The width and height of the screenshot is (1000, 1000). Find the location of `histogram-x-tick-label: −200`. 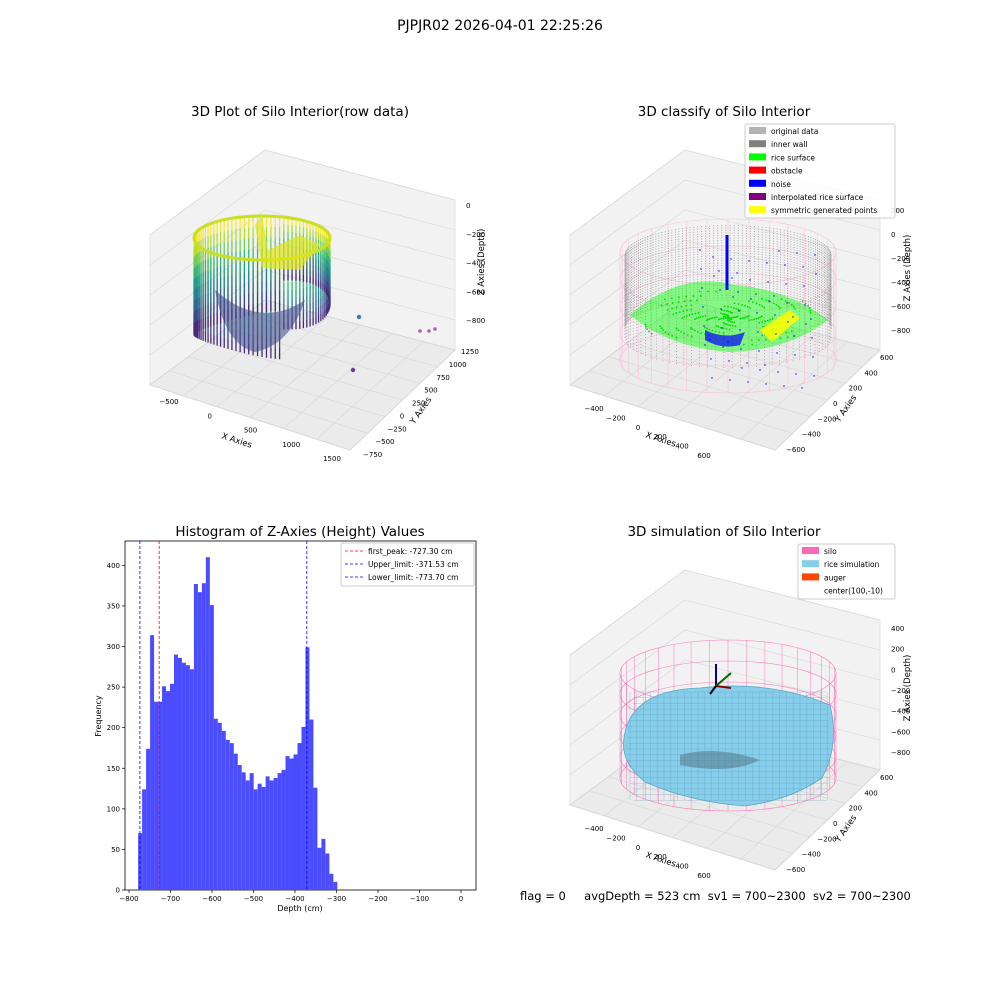

histogram-x-tick-label: −200 is located at coordinates (377, 899).